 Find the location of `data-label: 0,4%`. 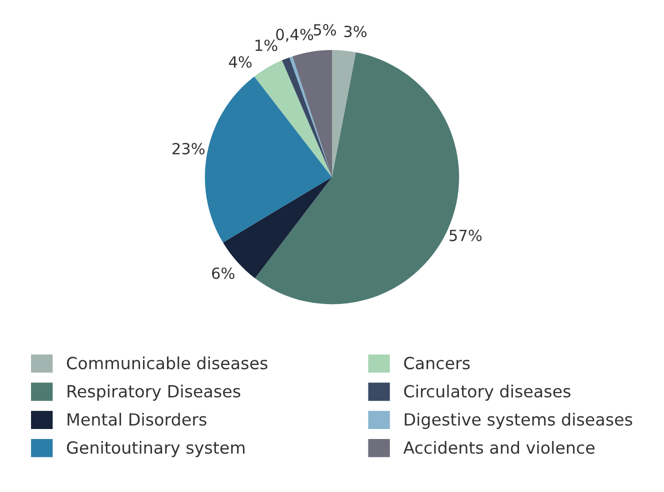

data-label: 0,4% is located at coordinates (295, 35).